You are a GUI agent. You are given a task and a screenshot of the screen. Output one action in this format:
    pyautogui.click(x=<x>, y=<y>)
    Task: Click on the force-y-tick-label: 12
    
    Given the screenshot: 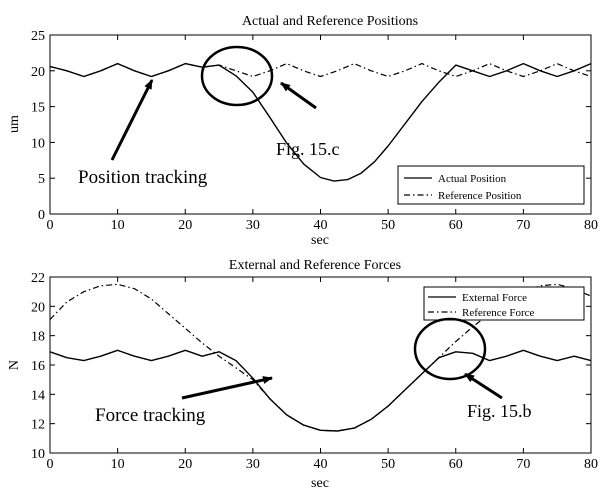 What is the action you would take?
    pyautogui.click(x=38, y=425)
    